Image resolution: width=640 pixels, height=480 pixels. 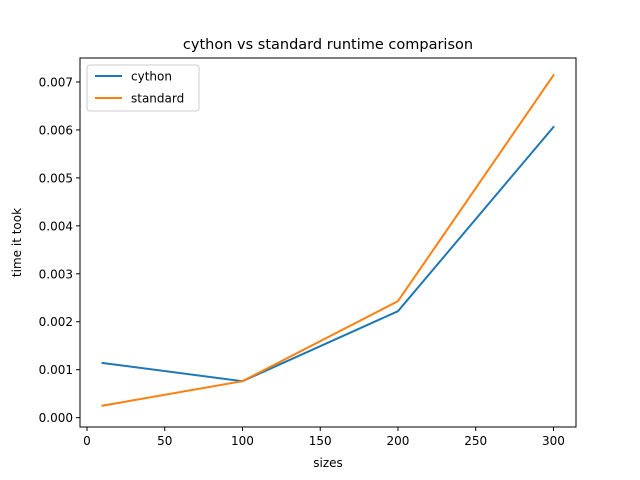 What do you see at coordinates (56, 130) in the screenshot?
I see `y-tick-label: 0.006` at bounding box center [56, 130].